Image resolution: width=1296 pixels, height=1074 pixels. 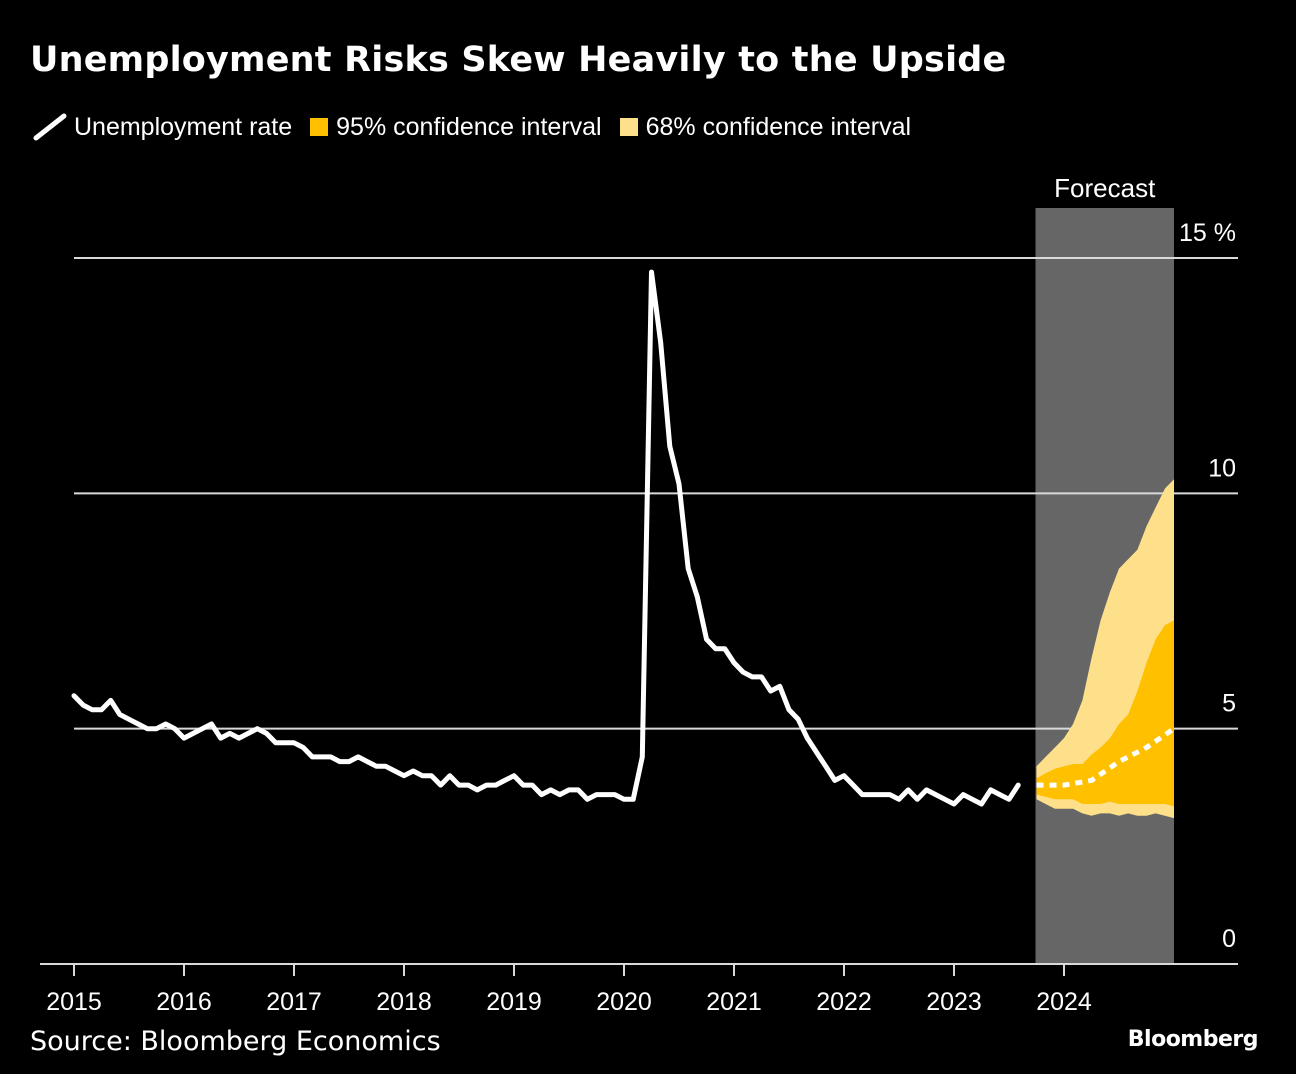 I want to click on bloomberg-logo: Bloomberg, so click(x=1193, y=1039).